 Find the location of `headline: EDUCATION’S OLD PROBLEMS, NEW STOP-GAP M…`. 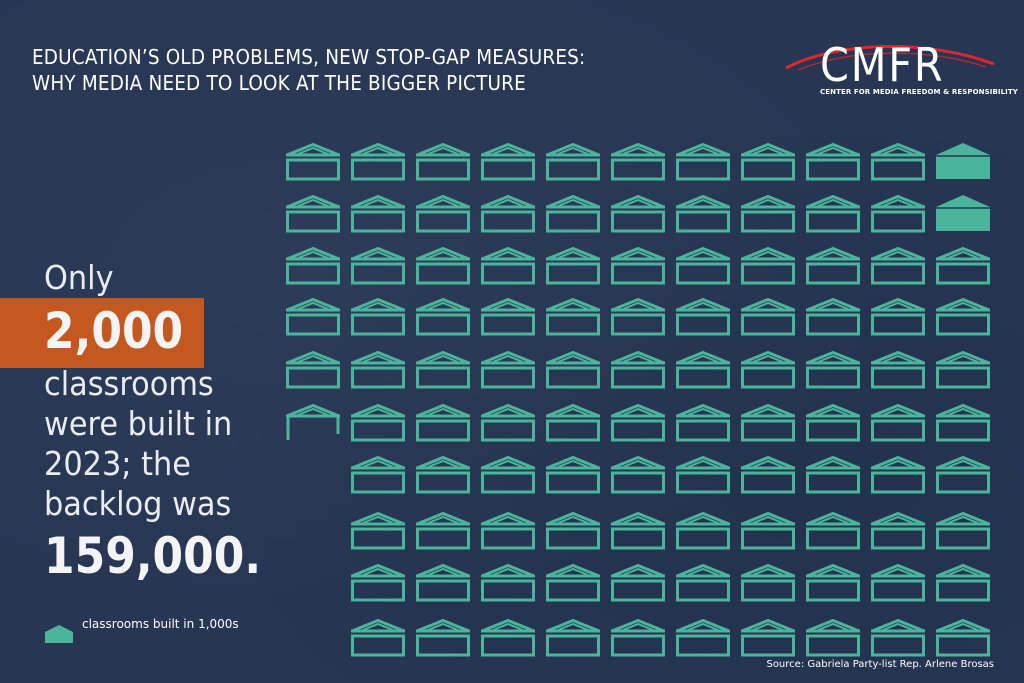

headline: EDUCATION’S OLD PROBLEMS, NEW STOP-GAP M… is located at coordinates (308, 70).